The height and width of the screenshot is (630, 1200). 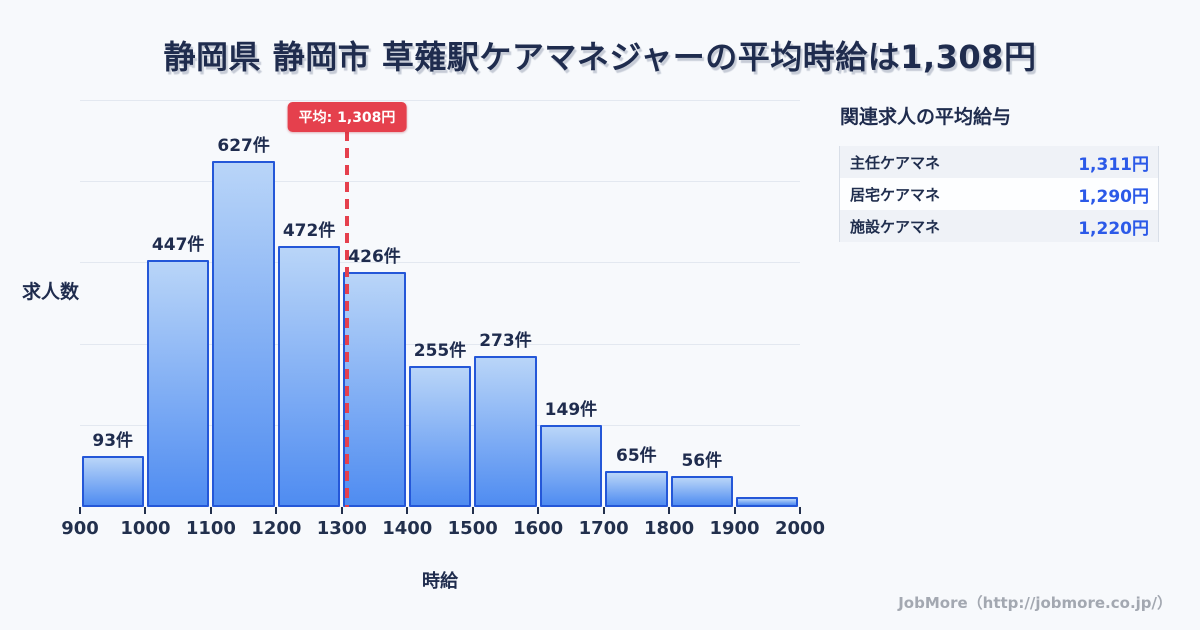 I want to click on page-title: 静岡県 静岡市 草薙駅ケアマネジャーの平均時給は1,308円, so click(x=600, y=57).